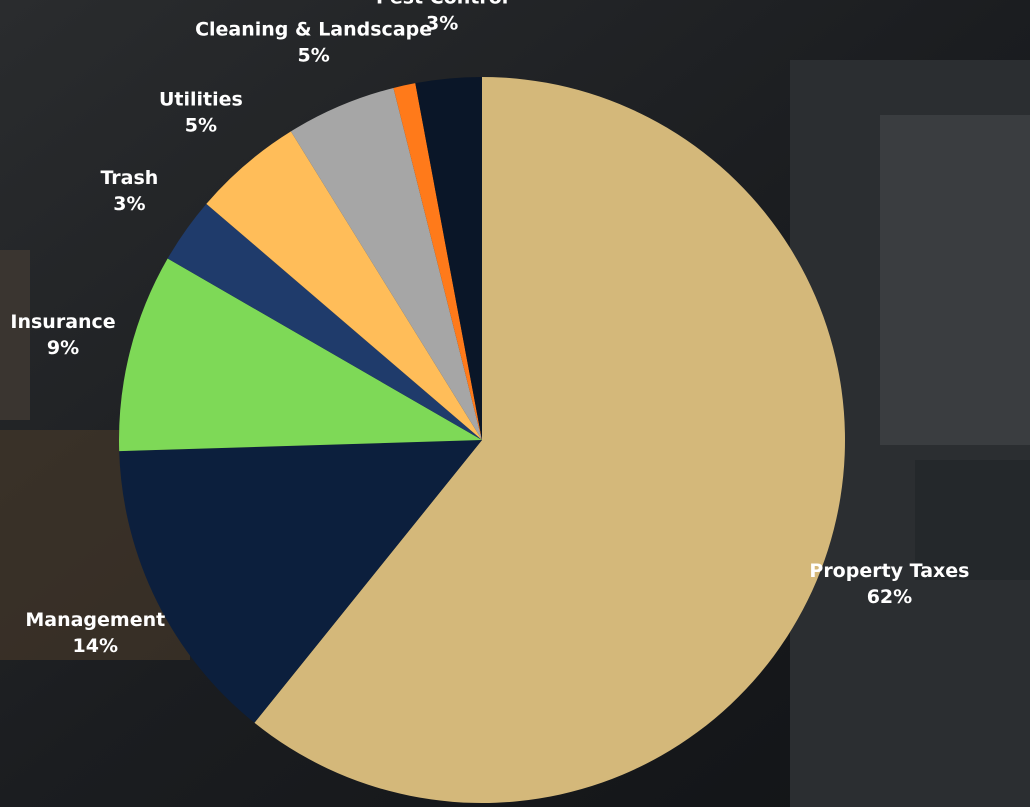  What do you see at coordinates (201, 99) in the screenshot?
I see `slice-label: Utilities` at bounding box center [201, 99].